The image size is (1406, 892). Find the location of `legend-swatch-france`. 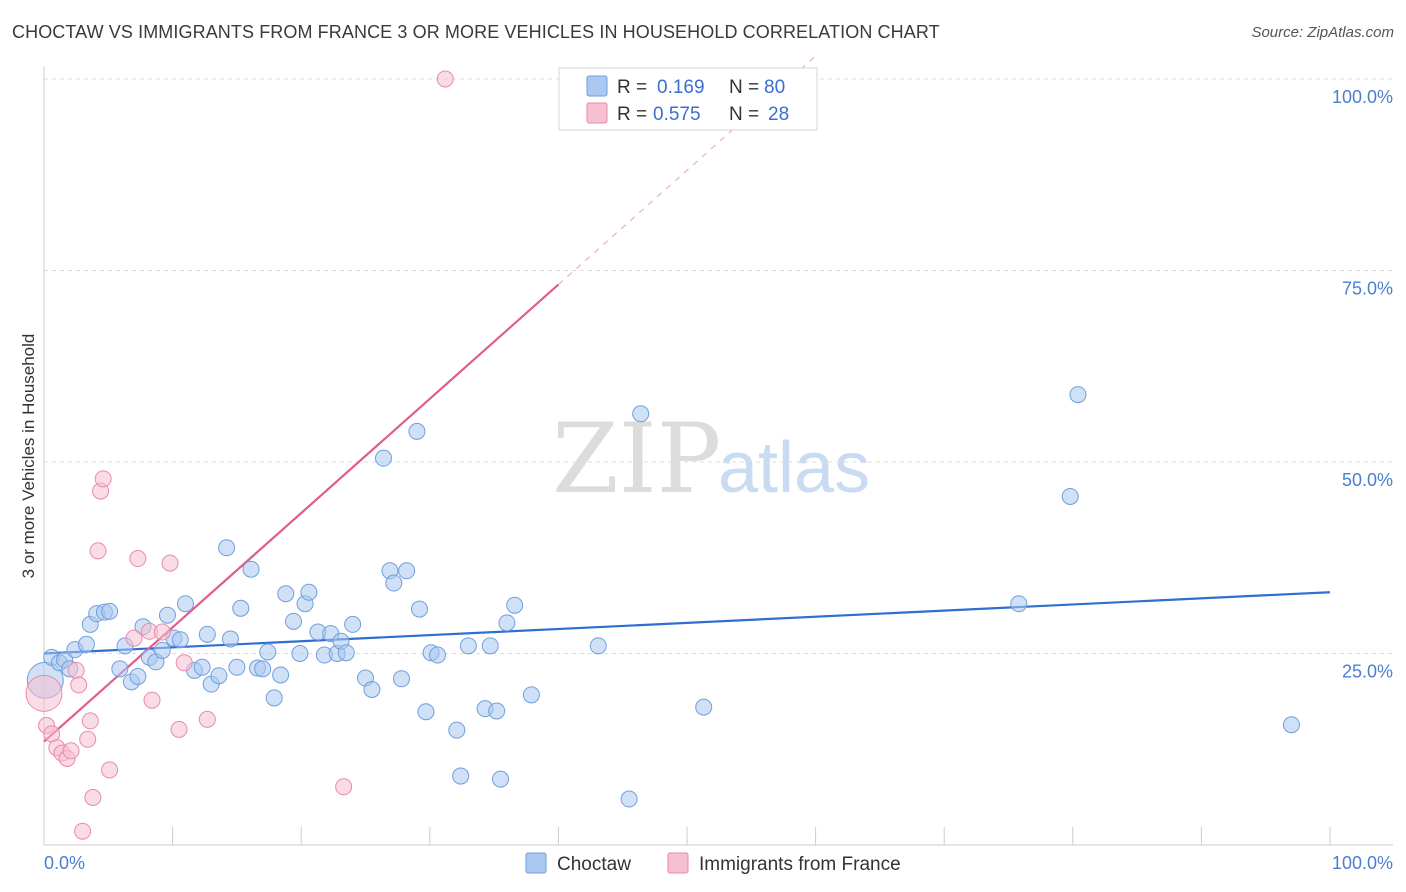

legend-swatch-france is located at coordinates (597, 113).